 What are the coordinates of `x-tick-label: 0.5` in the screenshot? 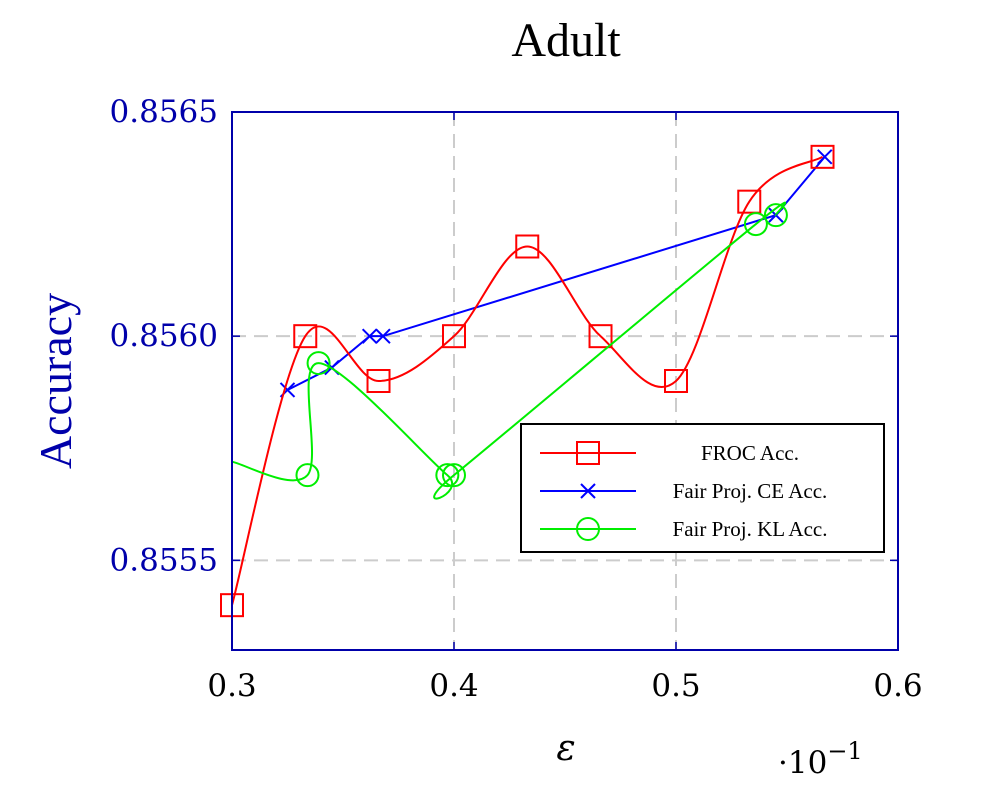 It's located at (675, 686).